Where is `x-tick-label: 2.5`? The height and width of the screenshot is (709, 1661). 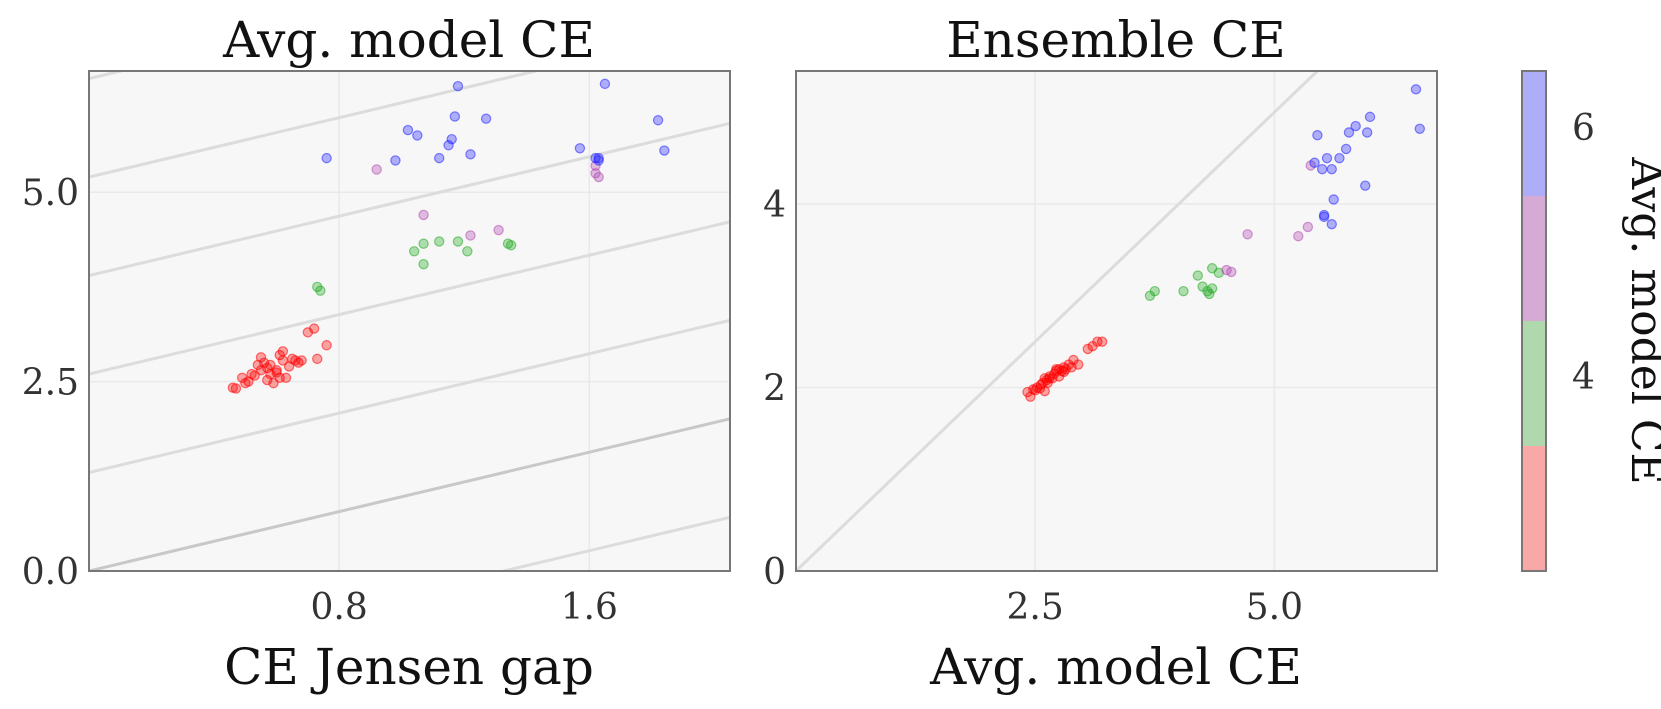 x-tick-label: 2.5 is located at coordinates (1035, 607).